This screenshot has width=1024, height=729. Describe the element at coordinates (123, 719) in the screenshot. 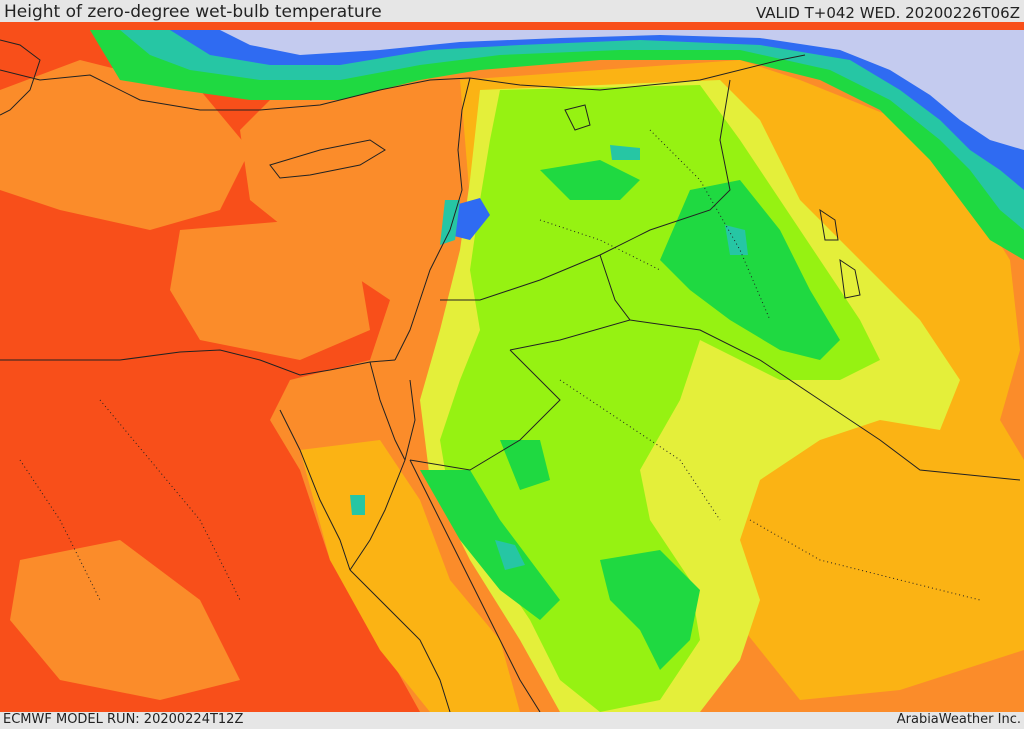

I see `model-run: ECMWF MODEL RUN: 20200224T12Z` at that location.